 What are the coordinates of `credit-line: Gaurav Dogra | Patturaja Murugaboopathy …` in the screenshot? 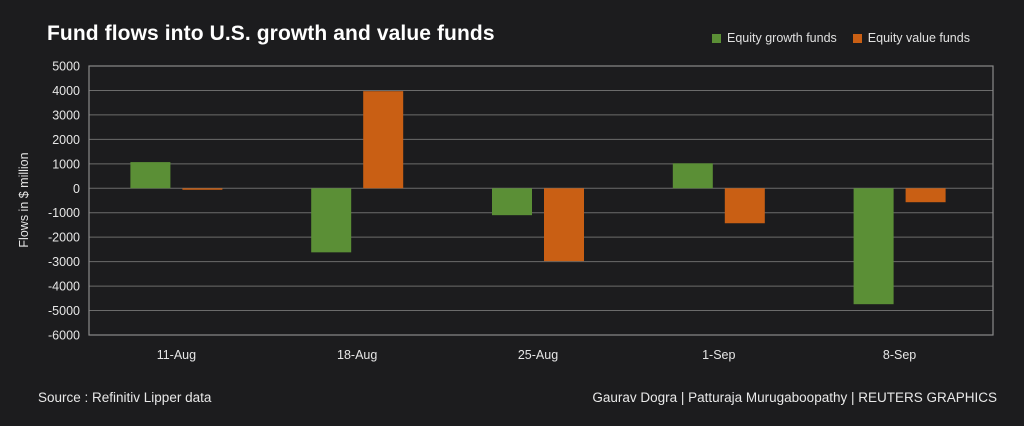 It's located at (794, 397).